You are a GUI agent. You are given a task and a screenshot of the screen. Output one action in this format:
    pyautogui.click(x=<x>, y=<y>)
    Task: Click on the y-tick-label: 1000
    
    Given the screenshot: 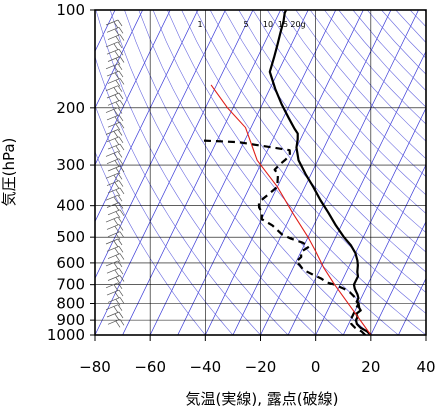 What is the action you would take?
    pyautogui.click(x=66, y=335)
    